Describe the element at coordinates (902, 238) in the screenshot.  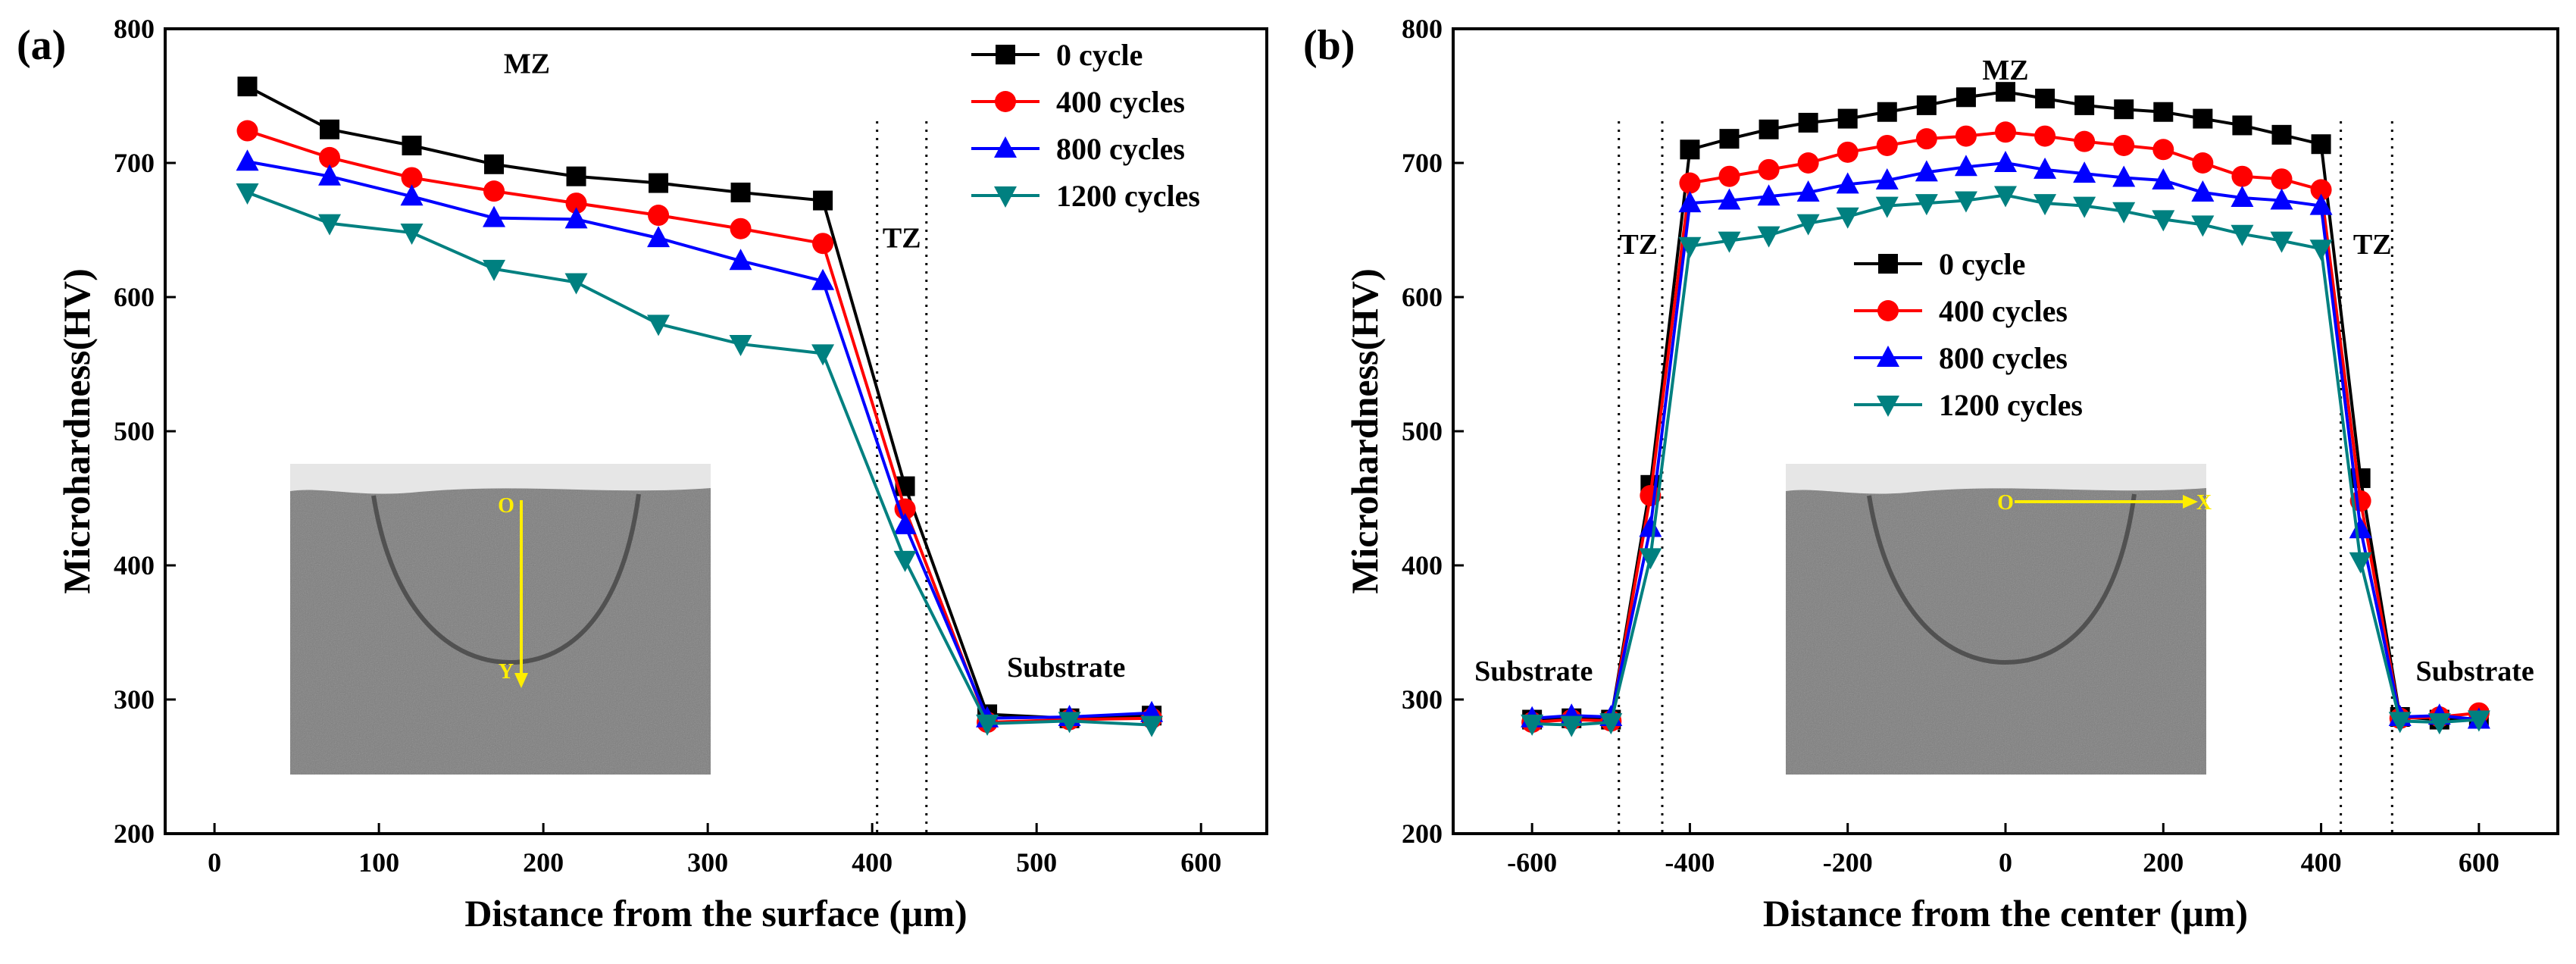
I see `zone-annotation: TZ` at that location.